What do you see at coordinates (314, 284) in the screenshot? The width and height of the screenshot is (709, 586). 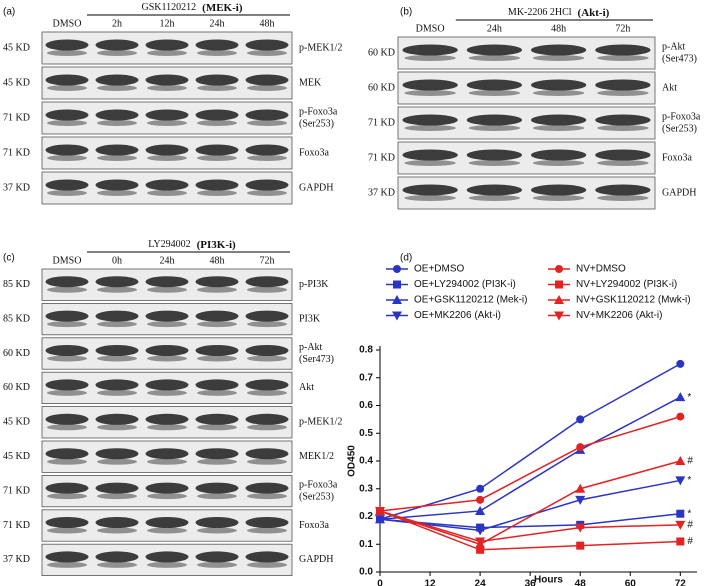 I see `protein-label: p-PI3K` at bounding box center [314, 284].